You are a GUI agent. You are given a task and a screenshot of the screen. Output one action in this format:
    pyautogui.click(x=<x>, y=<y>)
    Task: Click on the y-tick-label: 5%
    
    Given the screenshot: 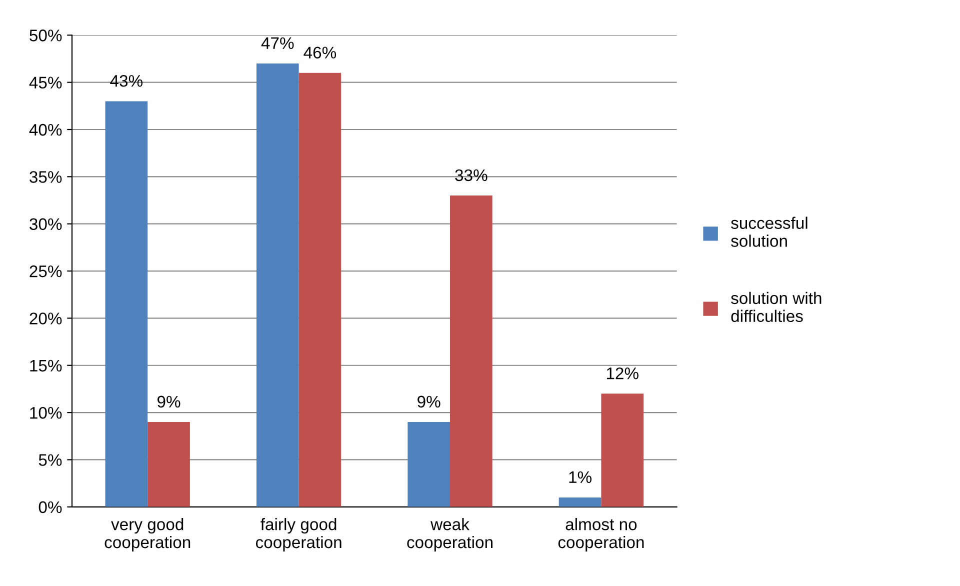 What is the action you would take?
    pyautogui.click(x=50, y=460)
    